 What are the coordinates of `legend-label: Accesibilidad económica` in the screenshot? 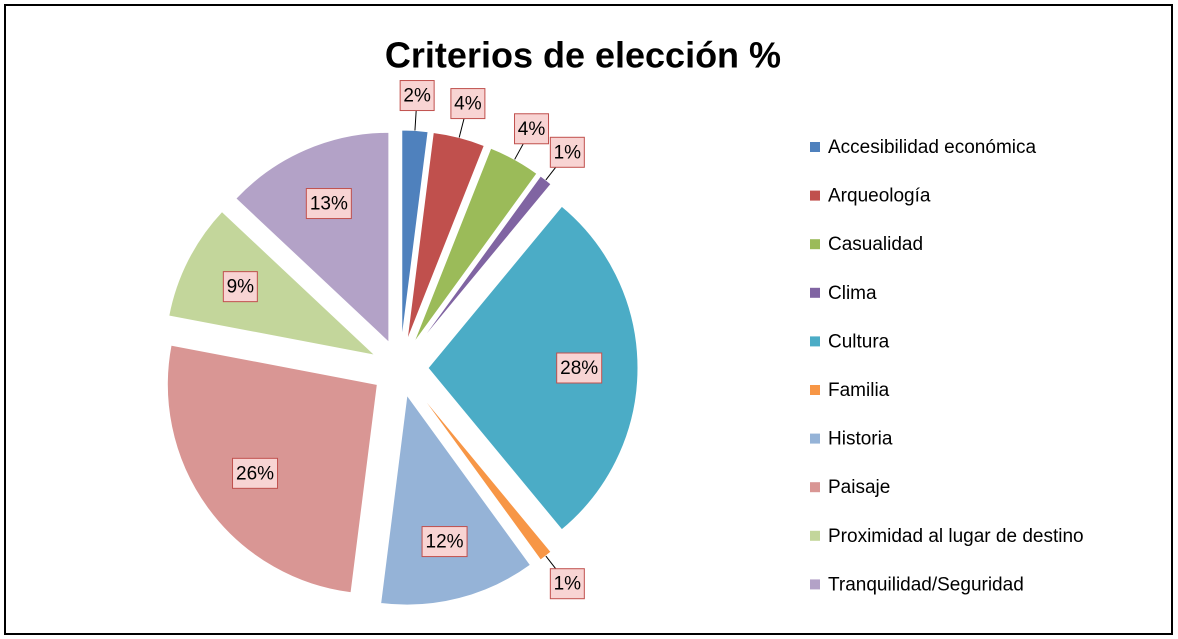 It's located at (932, 147).